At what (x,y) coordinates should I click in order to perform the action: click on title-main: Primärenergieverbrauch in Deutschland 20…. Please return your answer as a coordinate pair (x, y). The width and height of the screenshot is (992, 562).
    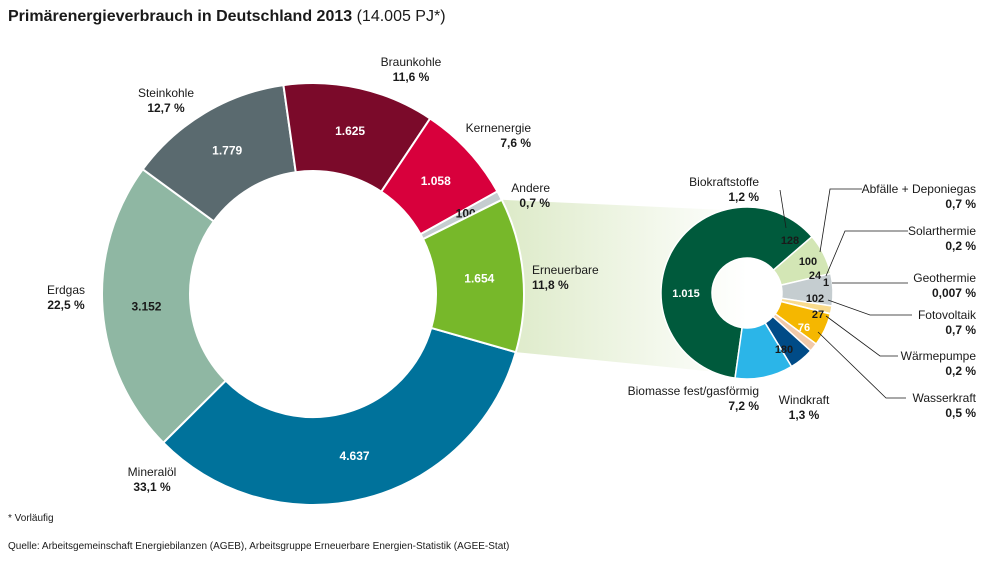
    Looking at the image, I should click on (180, 16).